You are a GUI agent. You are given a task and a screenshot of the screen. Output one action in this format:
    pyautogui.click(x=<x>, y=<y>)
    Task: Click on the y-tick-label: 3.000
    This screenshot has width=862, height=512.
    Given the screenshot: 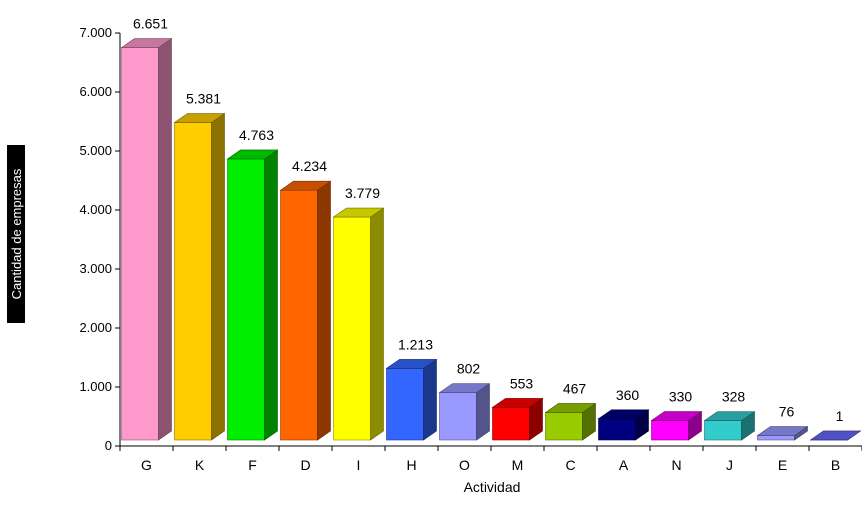 What is the action you would take?
    pyautogui.click(x=95, y=268)
    